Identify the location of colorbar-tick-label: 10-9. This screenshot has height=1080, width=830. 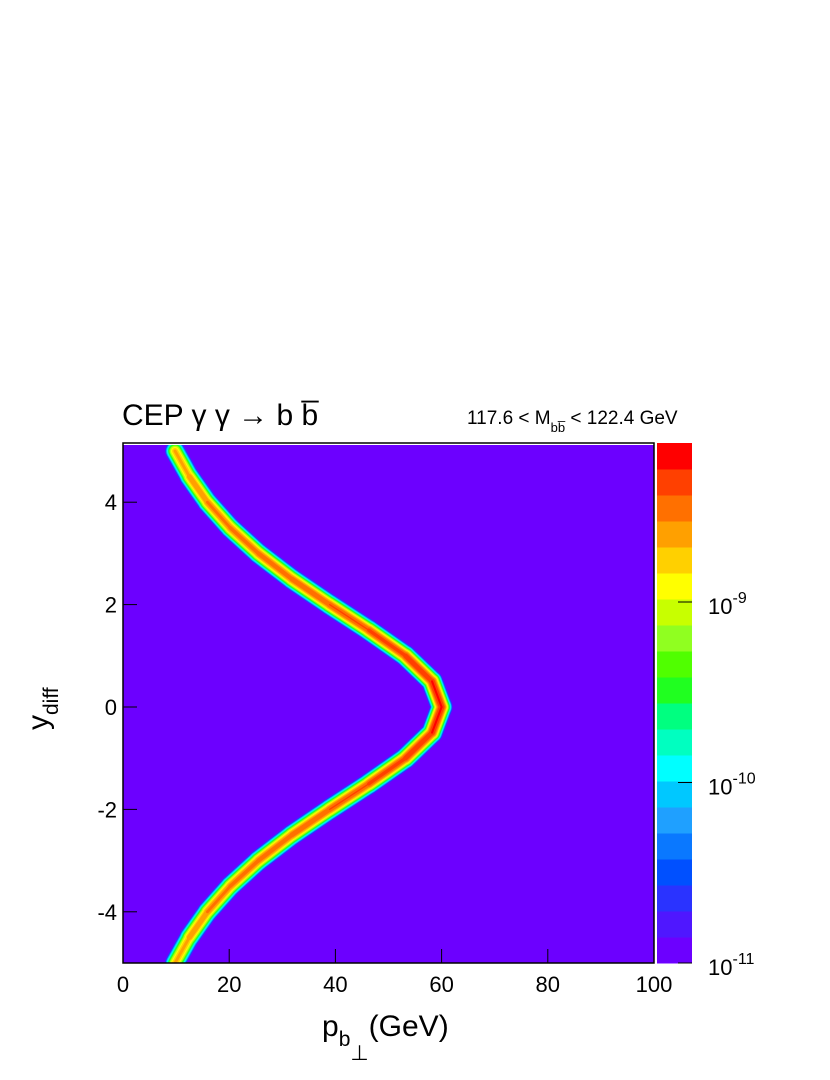
(727, 604).